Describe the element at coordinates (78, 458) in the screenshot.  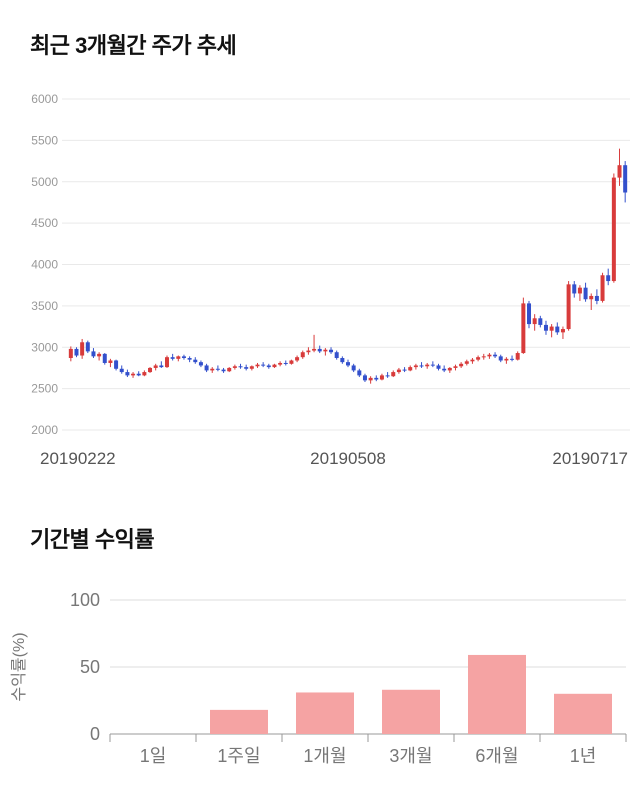
I see `svg-text: 20190222` at that location.